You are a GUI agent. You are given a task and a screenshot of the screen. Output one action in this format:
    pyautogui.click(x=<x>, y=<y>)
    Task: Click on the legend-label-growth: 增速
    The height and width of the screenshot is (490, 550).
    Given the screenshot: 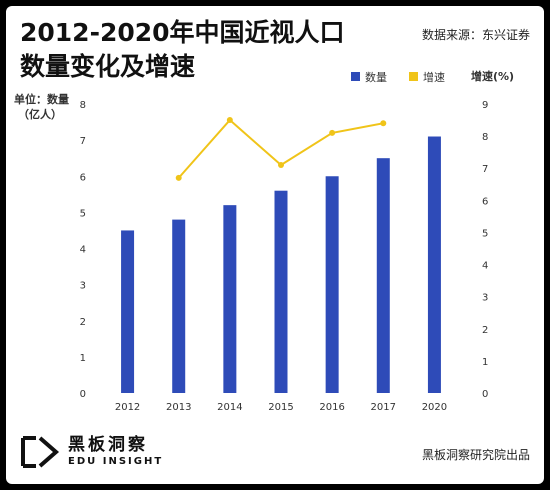 What is the action you would take?
    pyautogui.click(x=434, y=77)
    